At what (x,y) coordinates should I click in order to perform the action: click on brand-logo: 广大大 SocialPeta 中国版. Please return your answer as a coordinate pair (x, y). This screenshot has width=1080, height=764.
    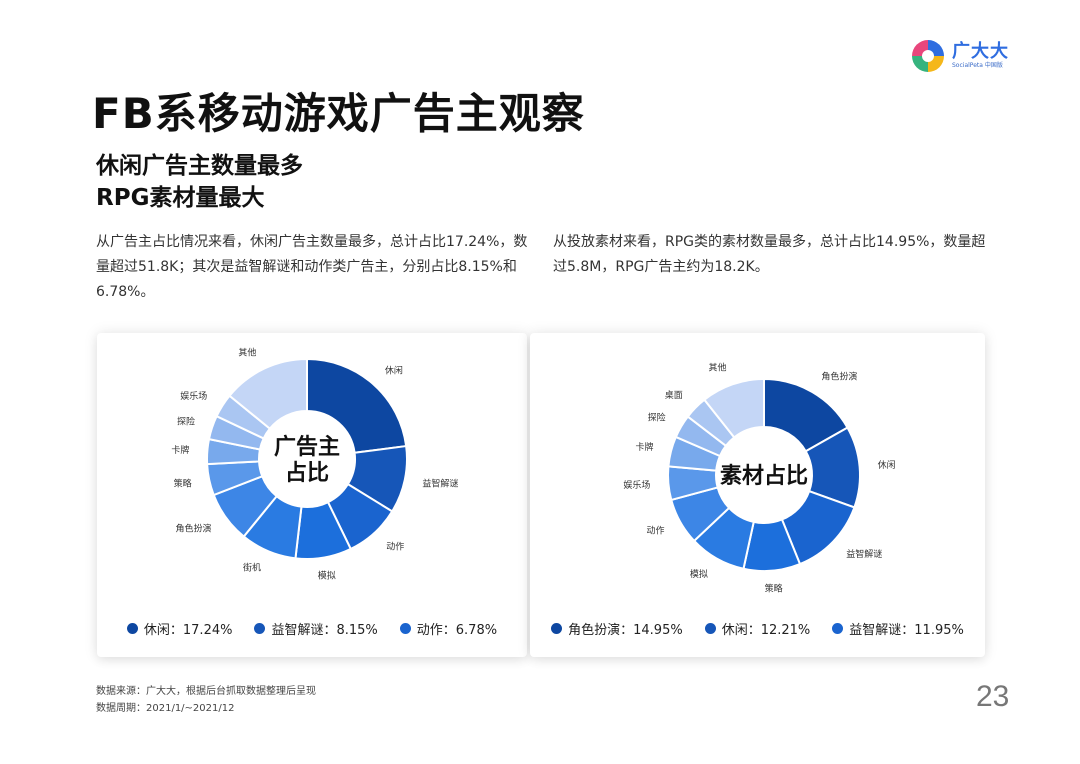
    Looking at the image, I should click on (959, 56).